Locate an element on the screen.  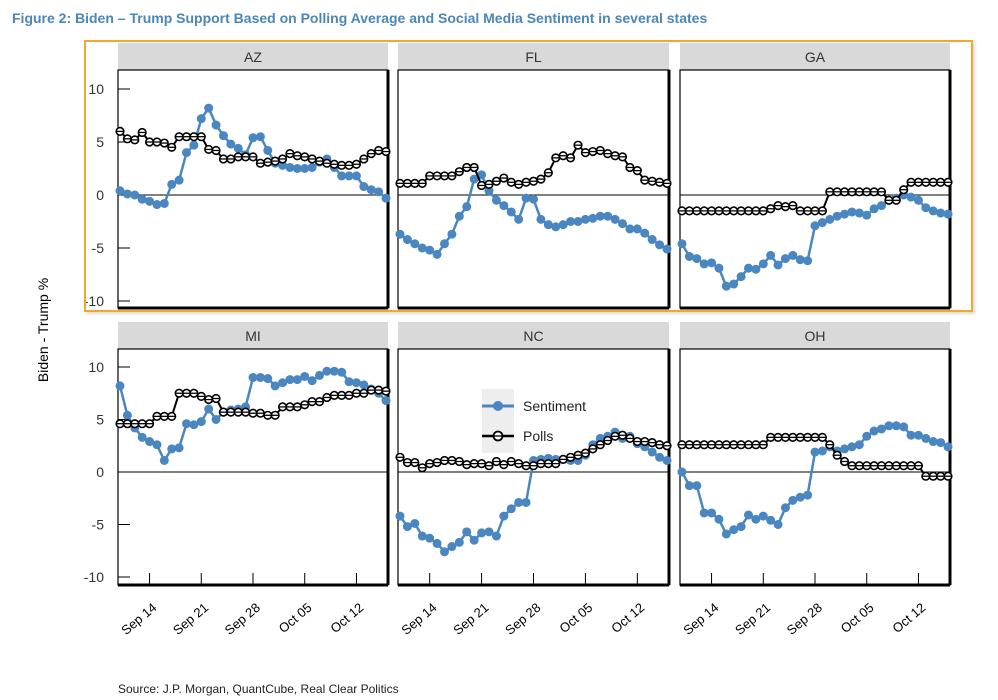
y-tick-label: 0 is located at coordinates (100, 195).